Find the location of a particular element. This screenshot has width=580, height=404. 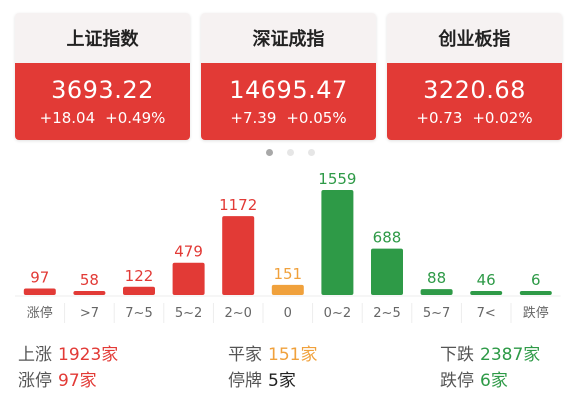

x-tick-label: 7< is located at coordinates (486, 313).